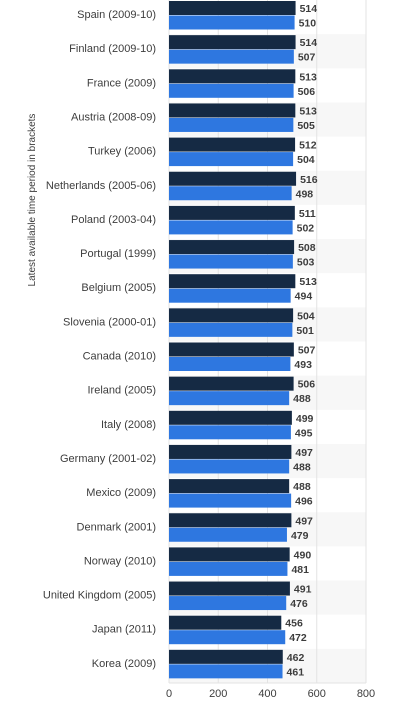 This screenshot has width=400, height=705. I want to click on x-axis-ticks: 0 200 400 600 800, so click(270, 694).